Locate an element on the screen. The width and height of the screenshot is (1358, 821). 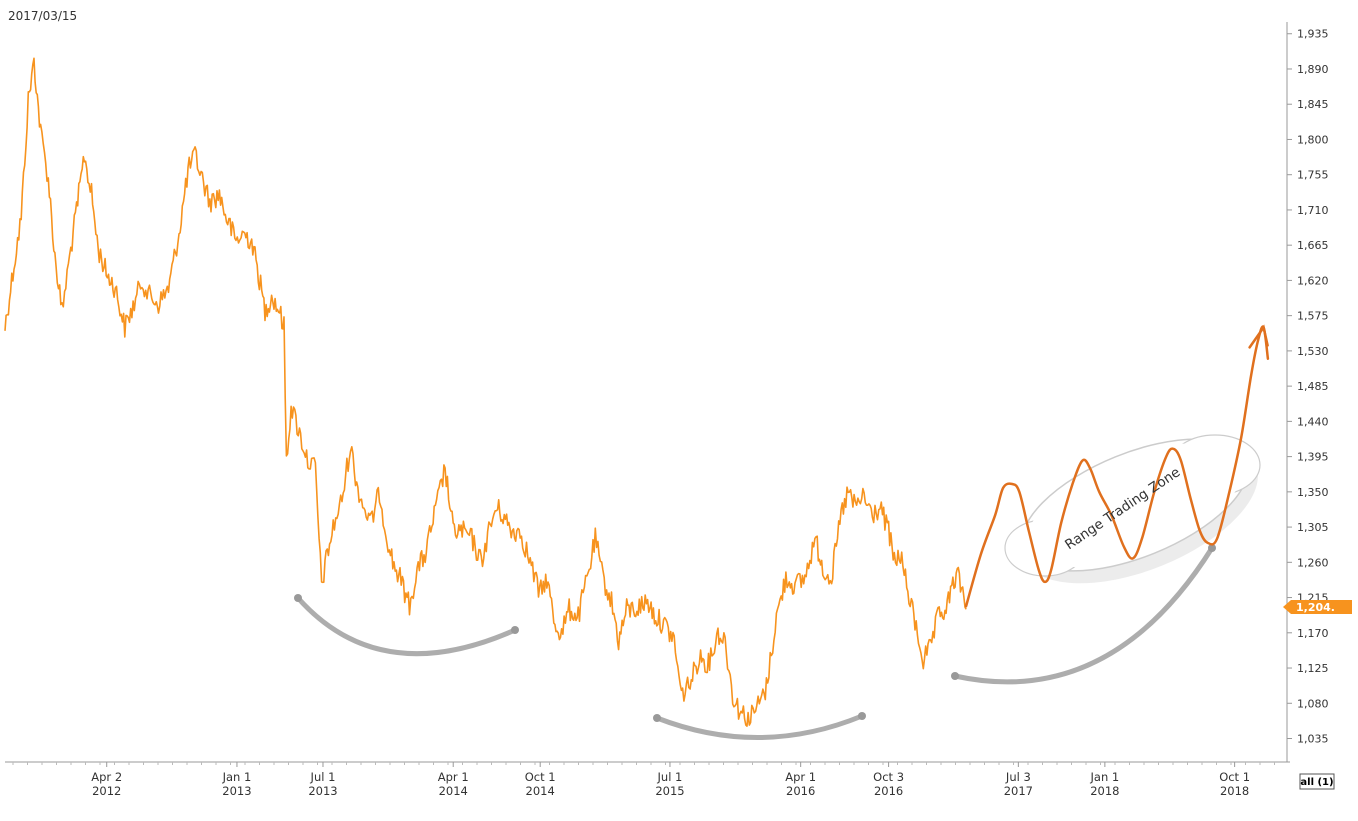
last-value-badge-shape is located at coordinates (1317, 607).